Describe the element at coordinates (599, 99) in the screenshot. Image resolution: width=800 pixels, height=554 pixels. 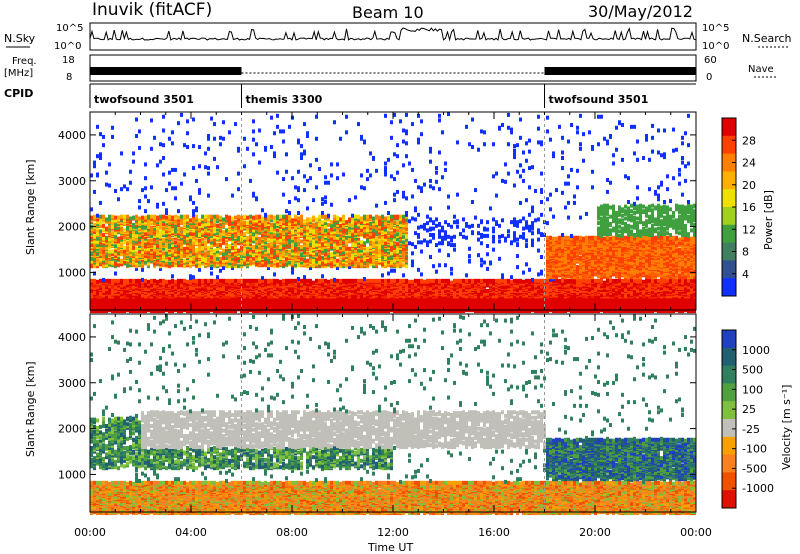
I see `cpid-segment-label: twofsound 3501` at that location.